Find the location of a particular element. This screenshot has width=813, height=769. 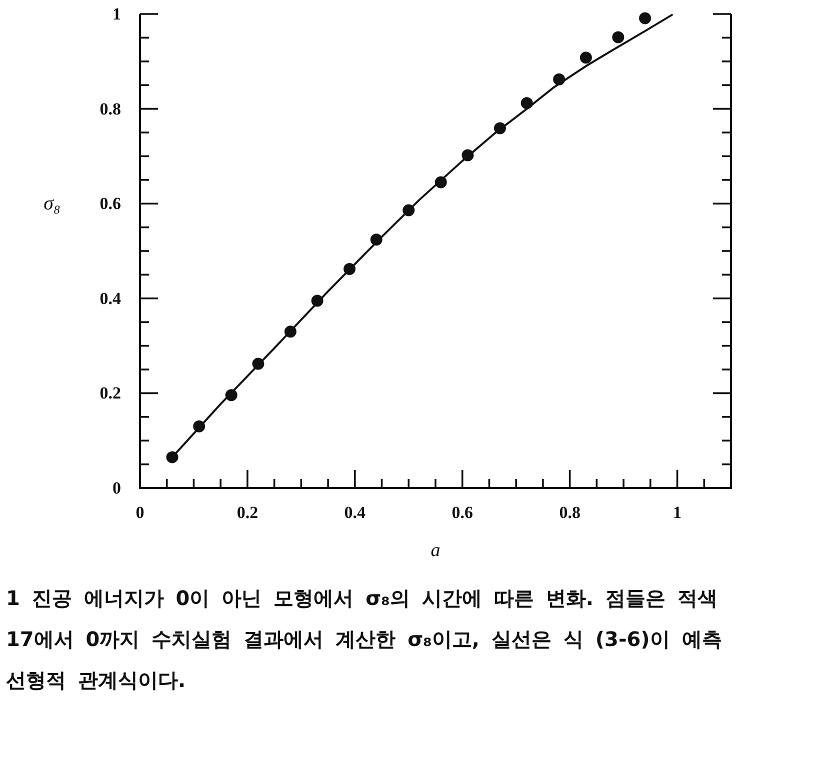

x-tick-label: 0.4 is located at coordinates (355, 512).